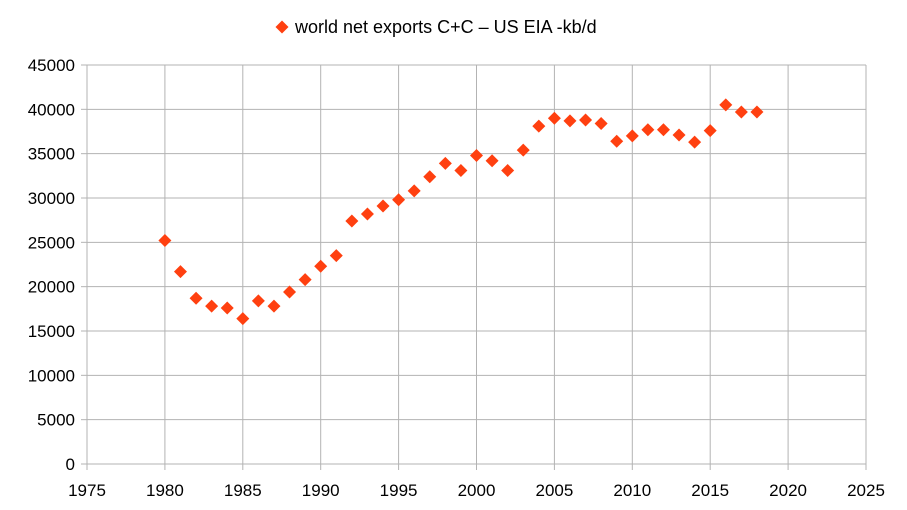  What do you see at coordinates (632, 490) in the screenshot?
I see `x-tick-label: 2010` at bounding box center [632, 490].